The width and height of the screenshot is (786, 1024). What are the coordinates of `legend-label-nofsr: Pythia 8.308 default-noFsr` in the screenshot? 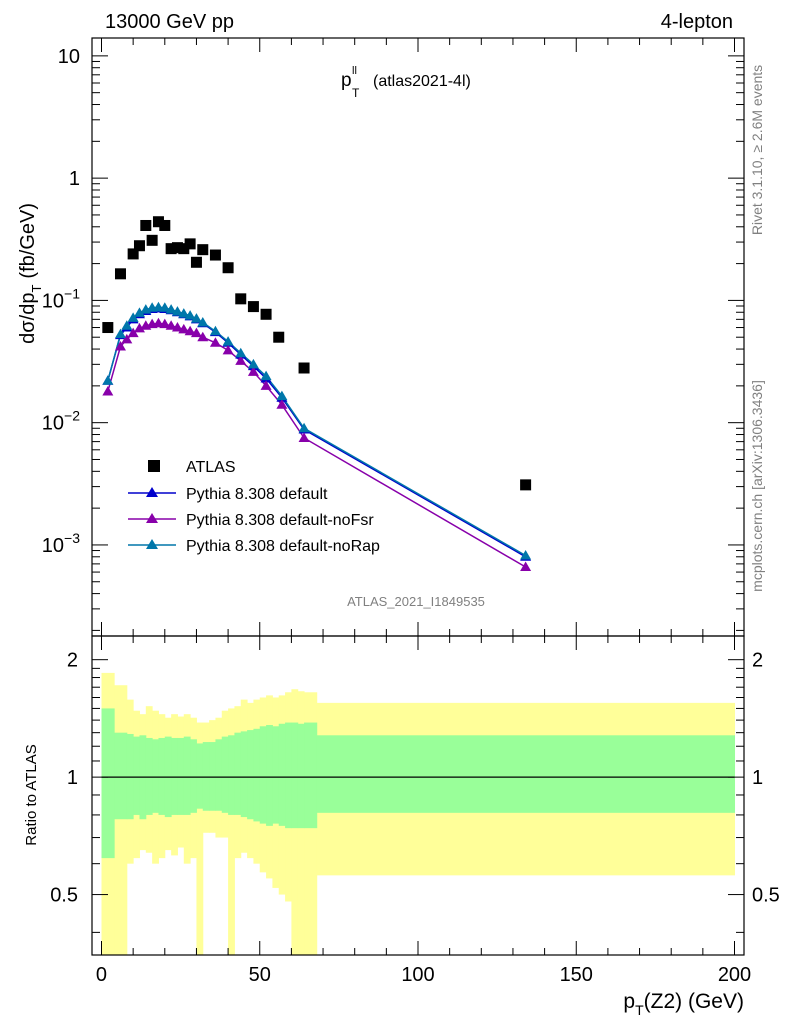 It's located at (280, 520).